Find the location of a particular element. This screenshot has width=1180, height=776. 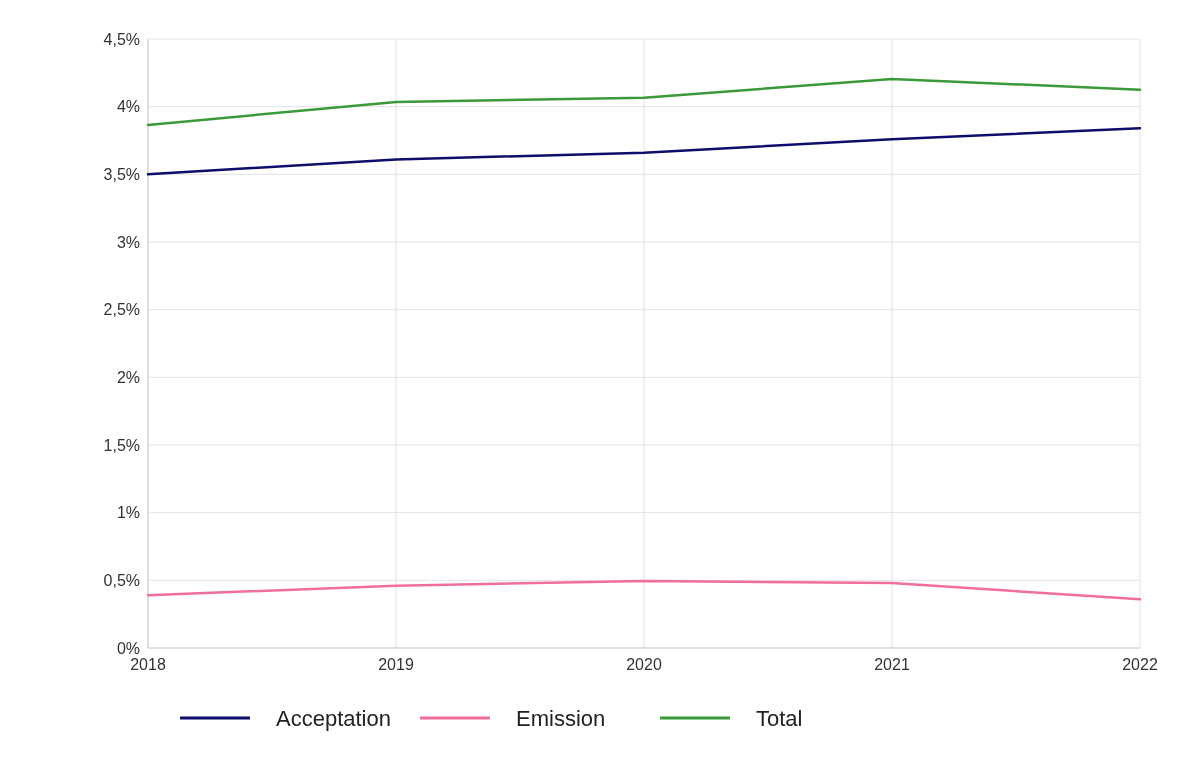

y-tick-label: 1,5% is located at coordinates (121, 445).